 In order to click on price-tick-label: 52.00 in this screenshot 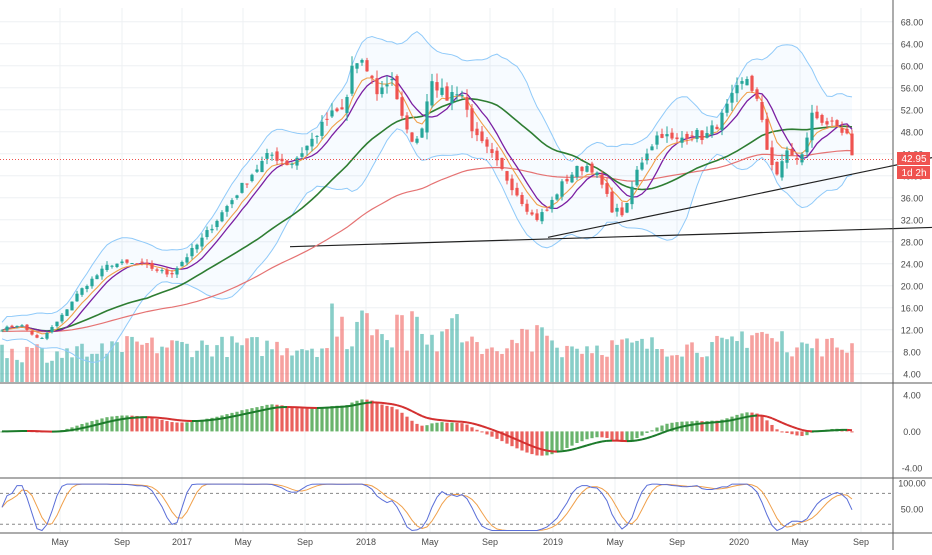, I will do `click(912, 110)`.